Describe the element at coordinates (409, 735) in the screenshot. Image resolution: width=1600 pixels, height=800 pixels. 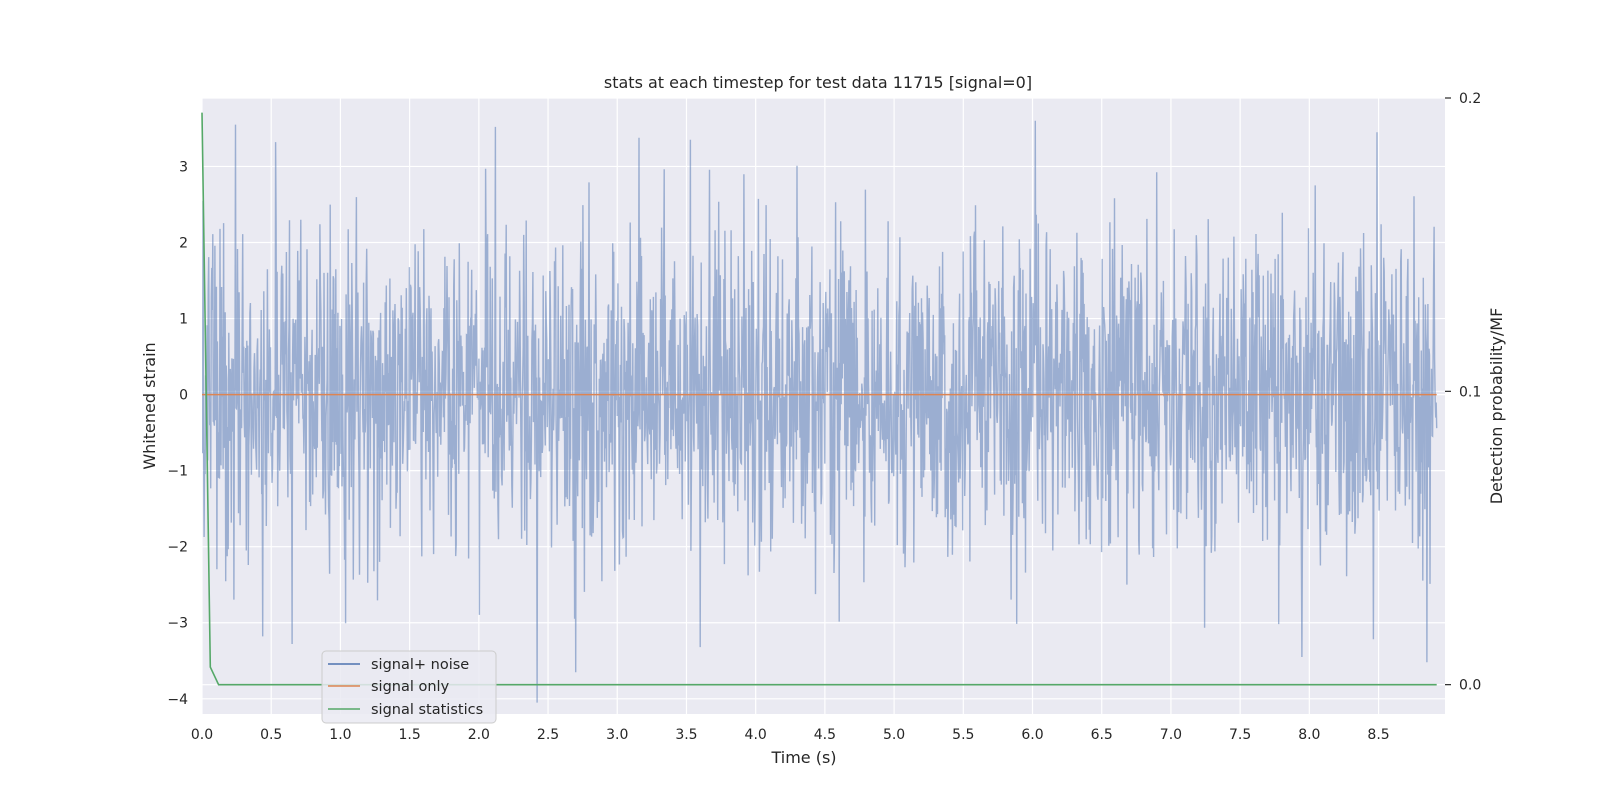
I see `x-tick-label: 1.5` at that location.